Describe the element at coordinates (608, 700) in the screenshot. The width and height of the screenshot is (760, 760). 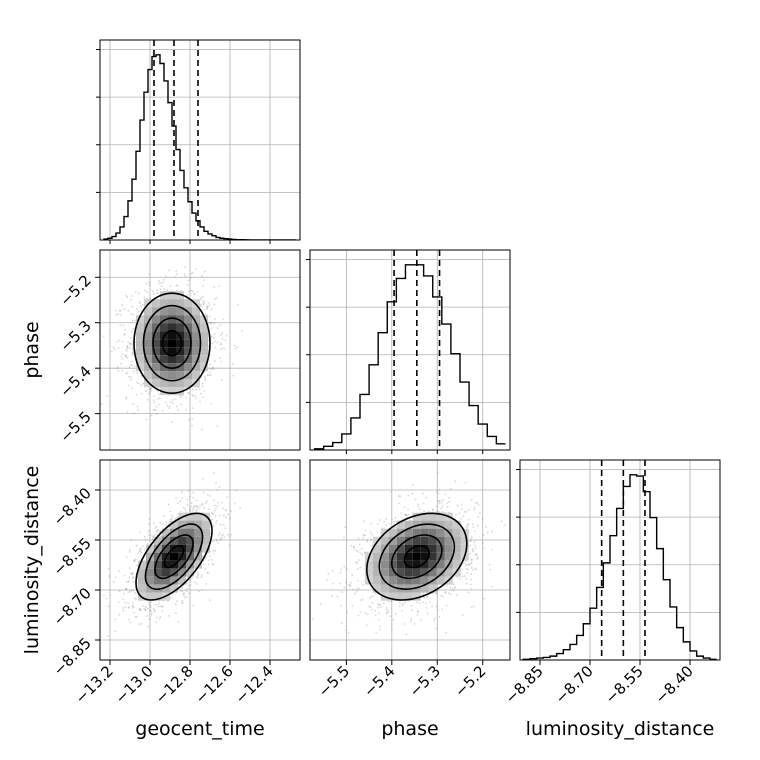
I see `x-axis-luminosity_distance: −8.85 −8.70 −8.55 −8.40 luminosity_distance` at that location.